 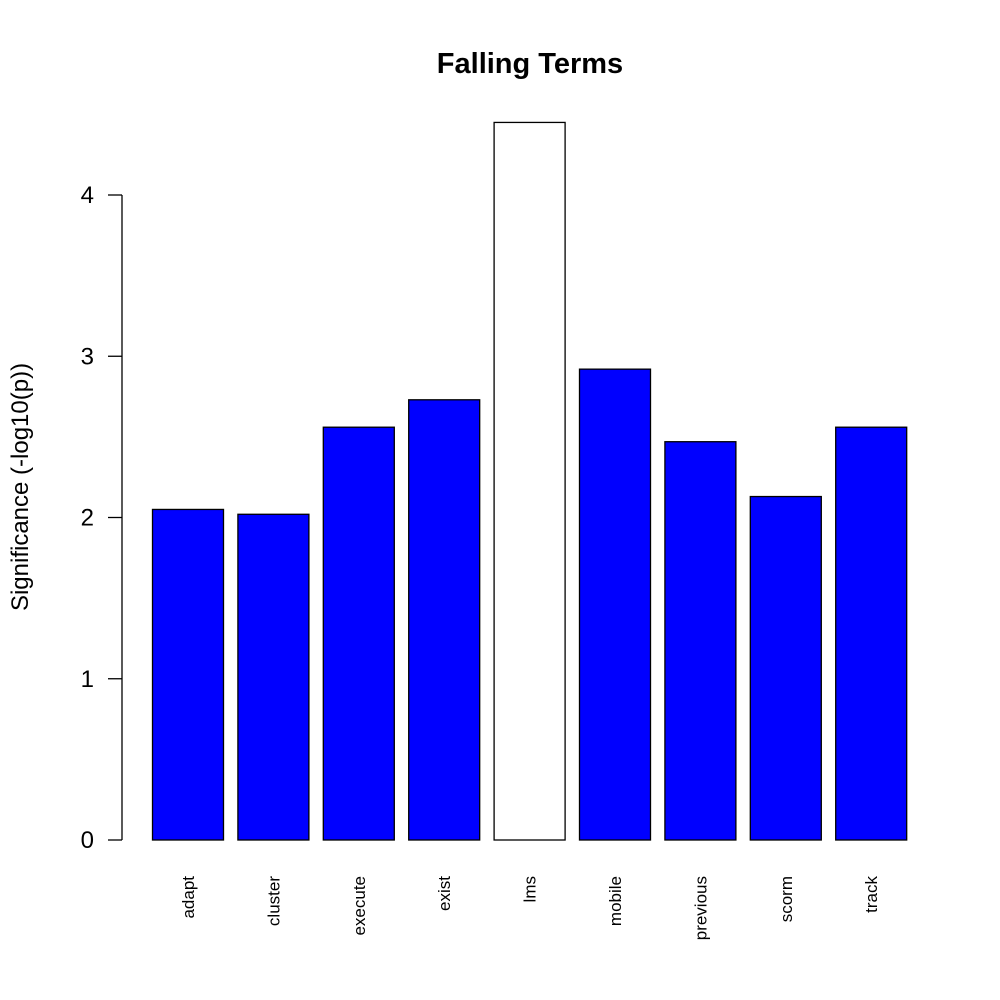 I want to click on bar-execute, so click(x=358, y=633).